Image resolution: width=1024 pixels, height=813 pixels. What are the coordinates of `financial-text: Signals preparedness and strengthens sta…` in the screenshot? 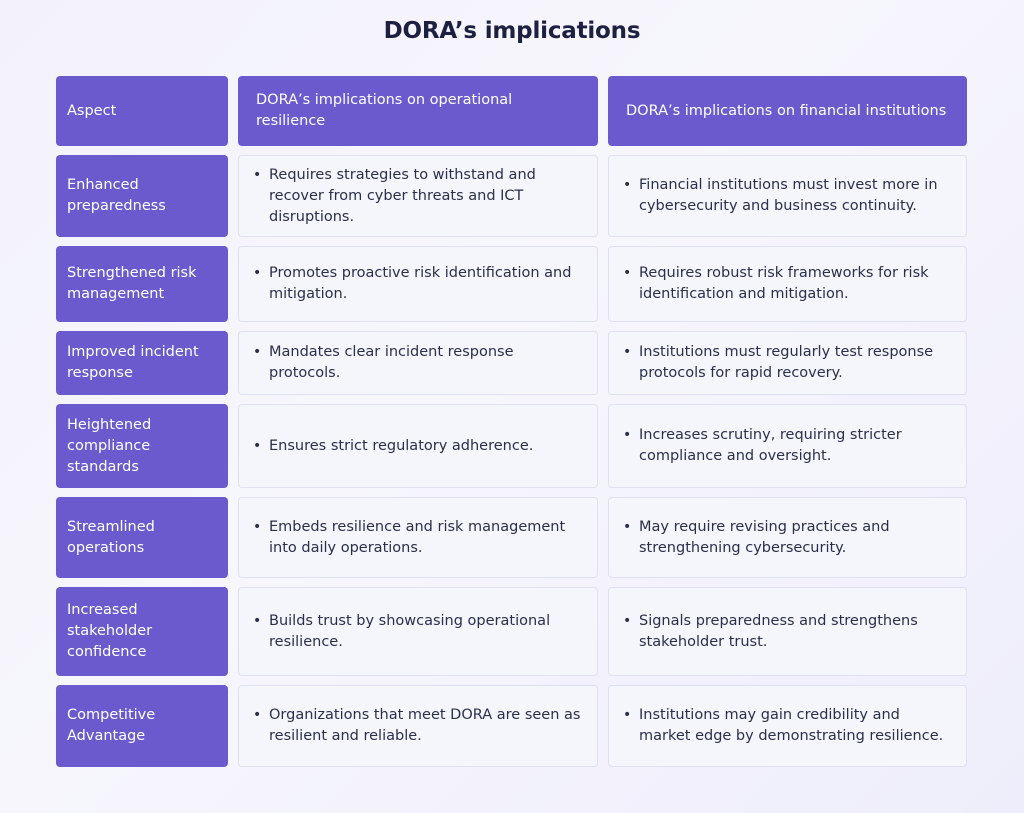 It's located at (778, 631).